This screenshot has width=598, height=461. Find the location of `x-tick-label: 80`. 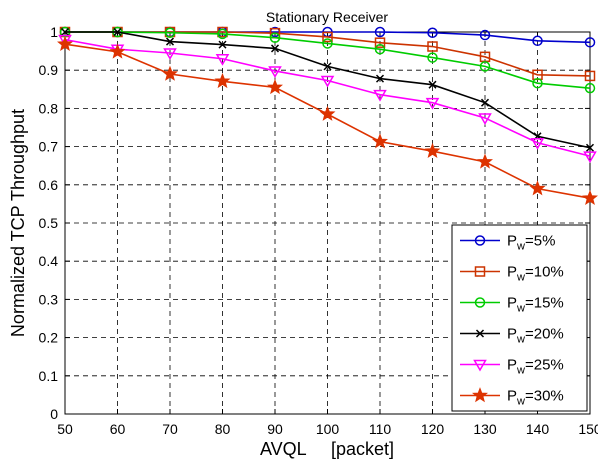

x-tick-label: 80 is located at coordinates (223, 429).